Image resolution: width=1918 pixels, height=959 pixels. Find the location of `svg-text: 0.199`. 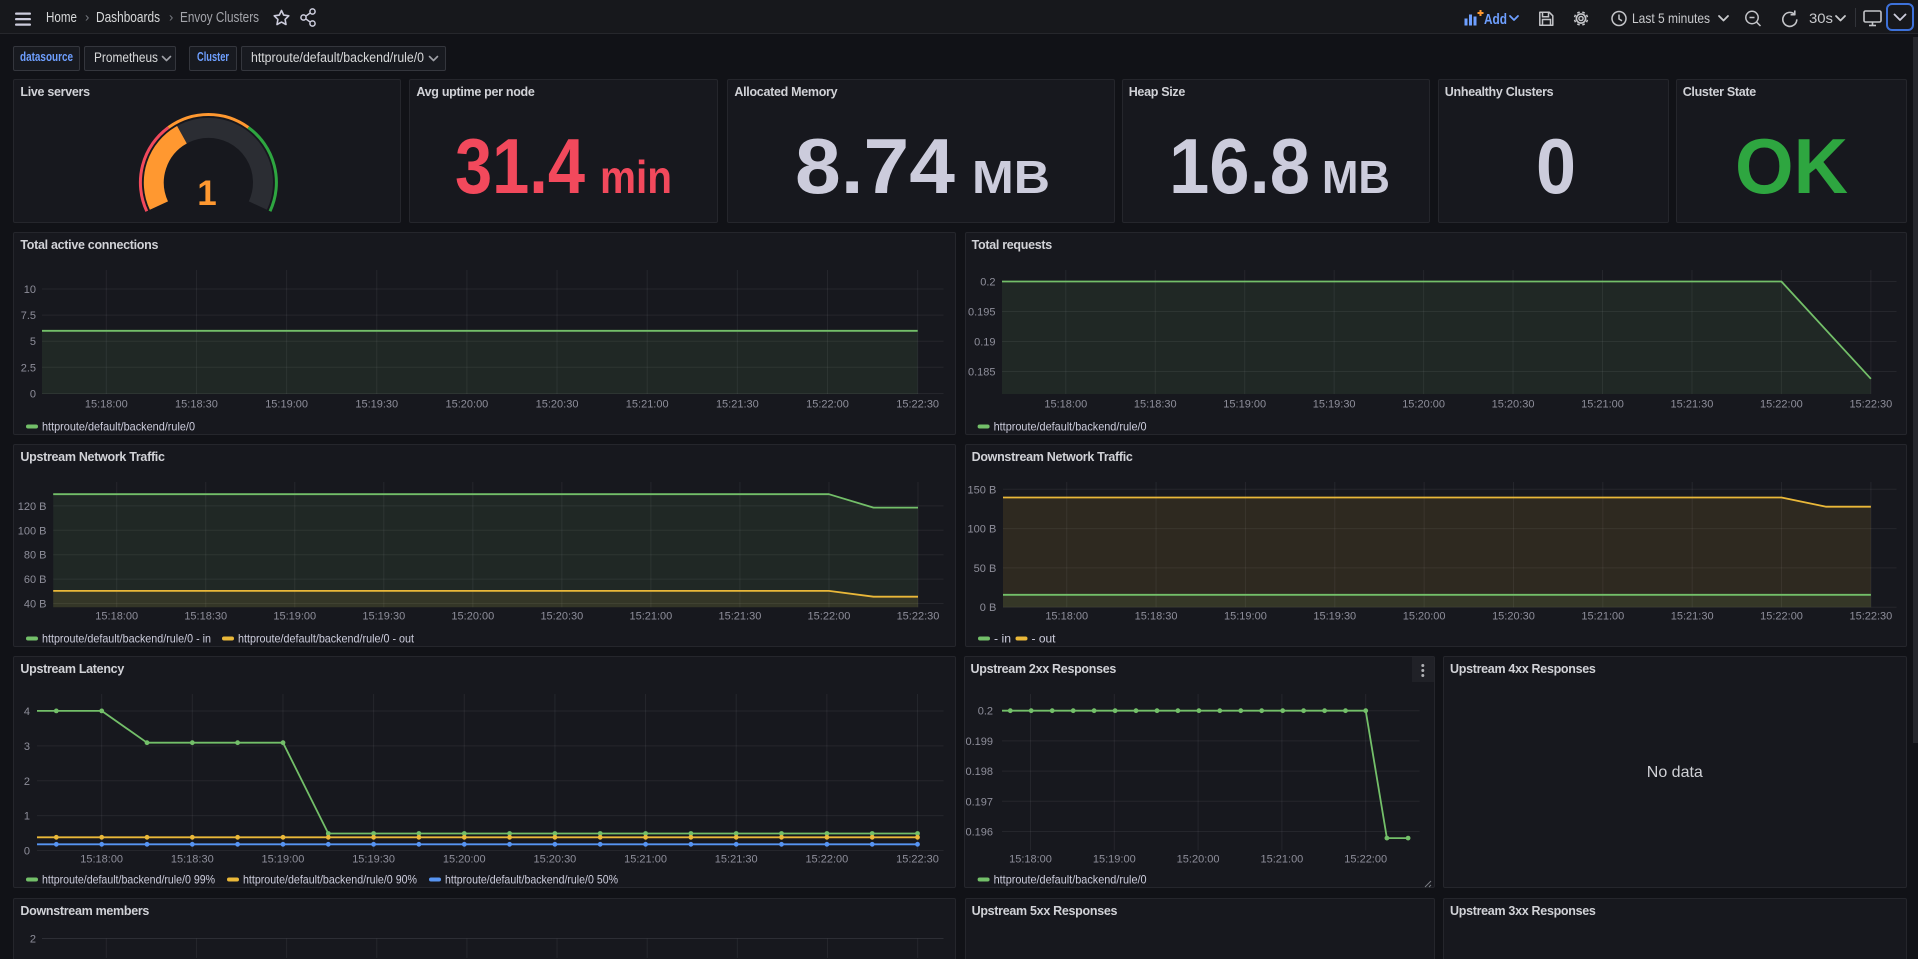

svg-text: 0.199 is located at coordinates (979, 742).